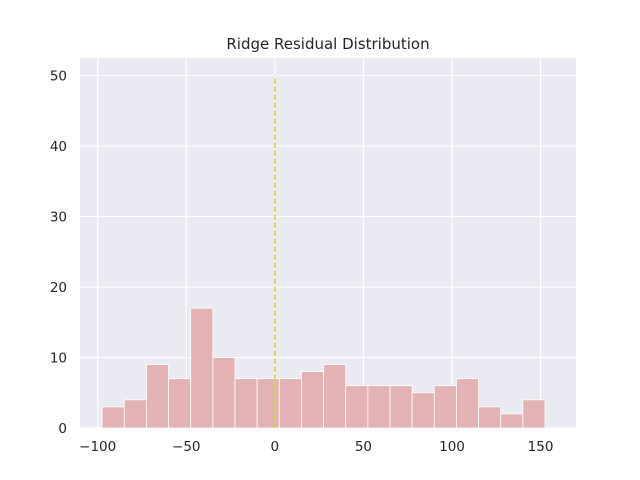 The width and height of the screenshot is (640, 480). I want to click on x-tick-label: −100, so click(97, 447).